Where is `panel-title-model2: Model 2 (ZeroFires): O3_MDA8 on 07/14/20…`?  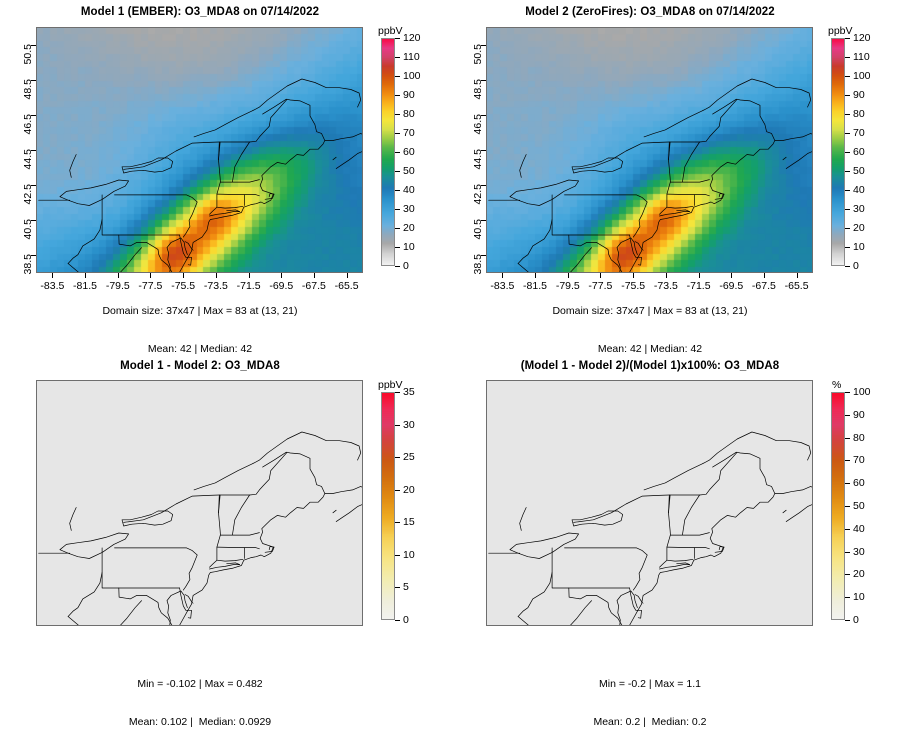 panel-title-model2: Model 2 (ZeroFires): O3_MDA8 on 07/14/20… is located at coordinates (650, 12).